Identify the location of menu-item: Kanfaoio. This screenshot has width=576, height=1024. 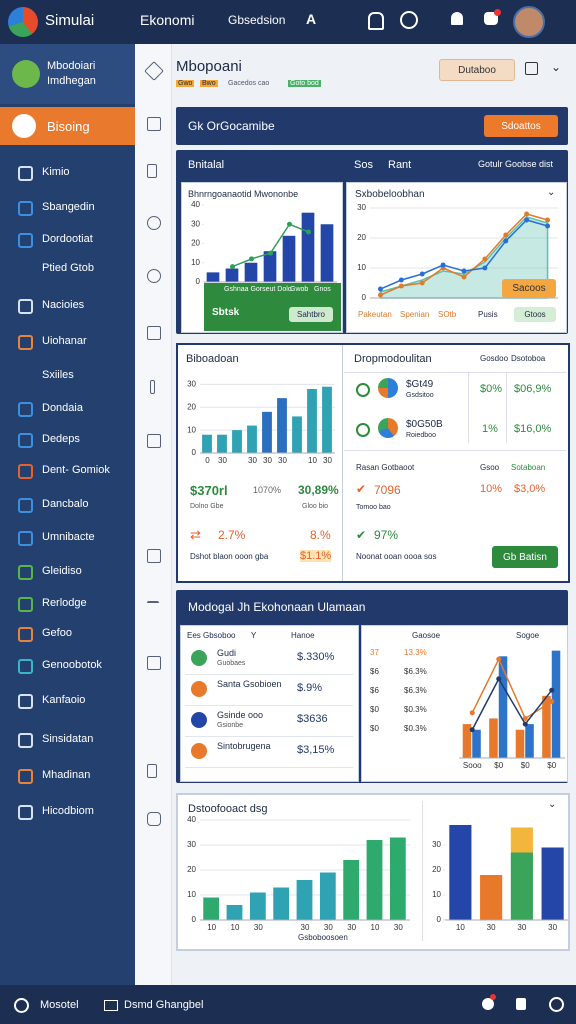
(64, 700).